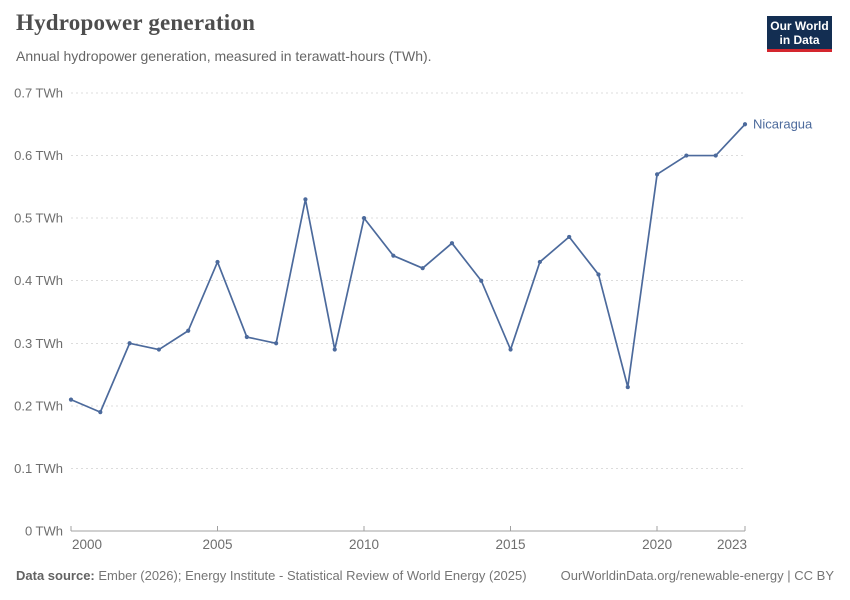 This screenshot has height=600, width=850. Describe the element at coordinates (657, 544) in the screenshot. I see `x-axis-tick-label: 2020` at that location.